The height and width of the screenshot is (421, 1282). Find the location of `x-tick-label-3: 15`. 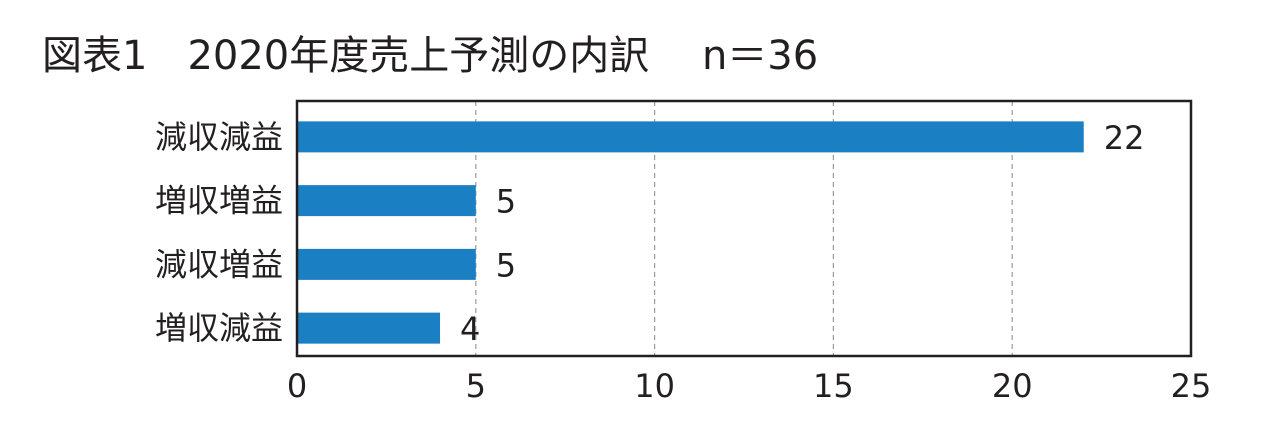

x-tick-label-3: 15 is located at coordinates (833, 386).